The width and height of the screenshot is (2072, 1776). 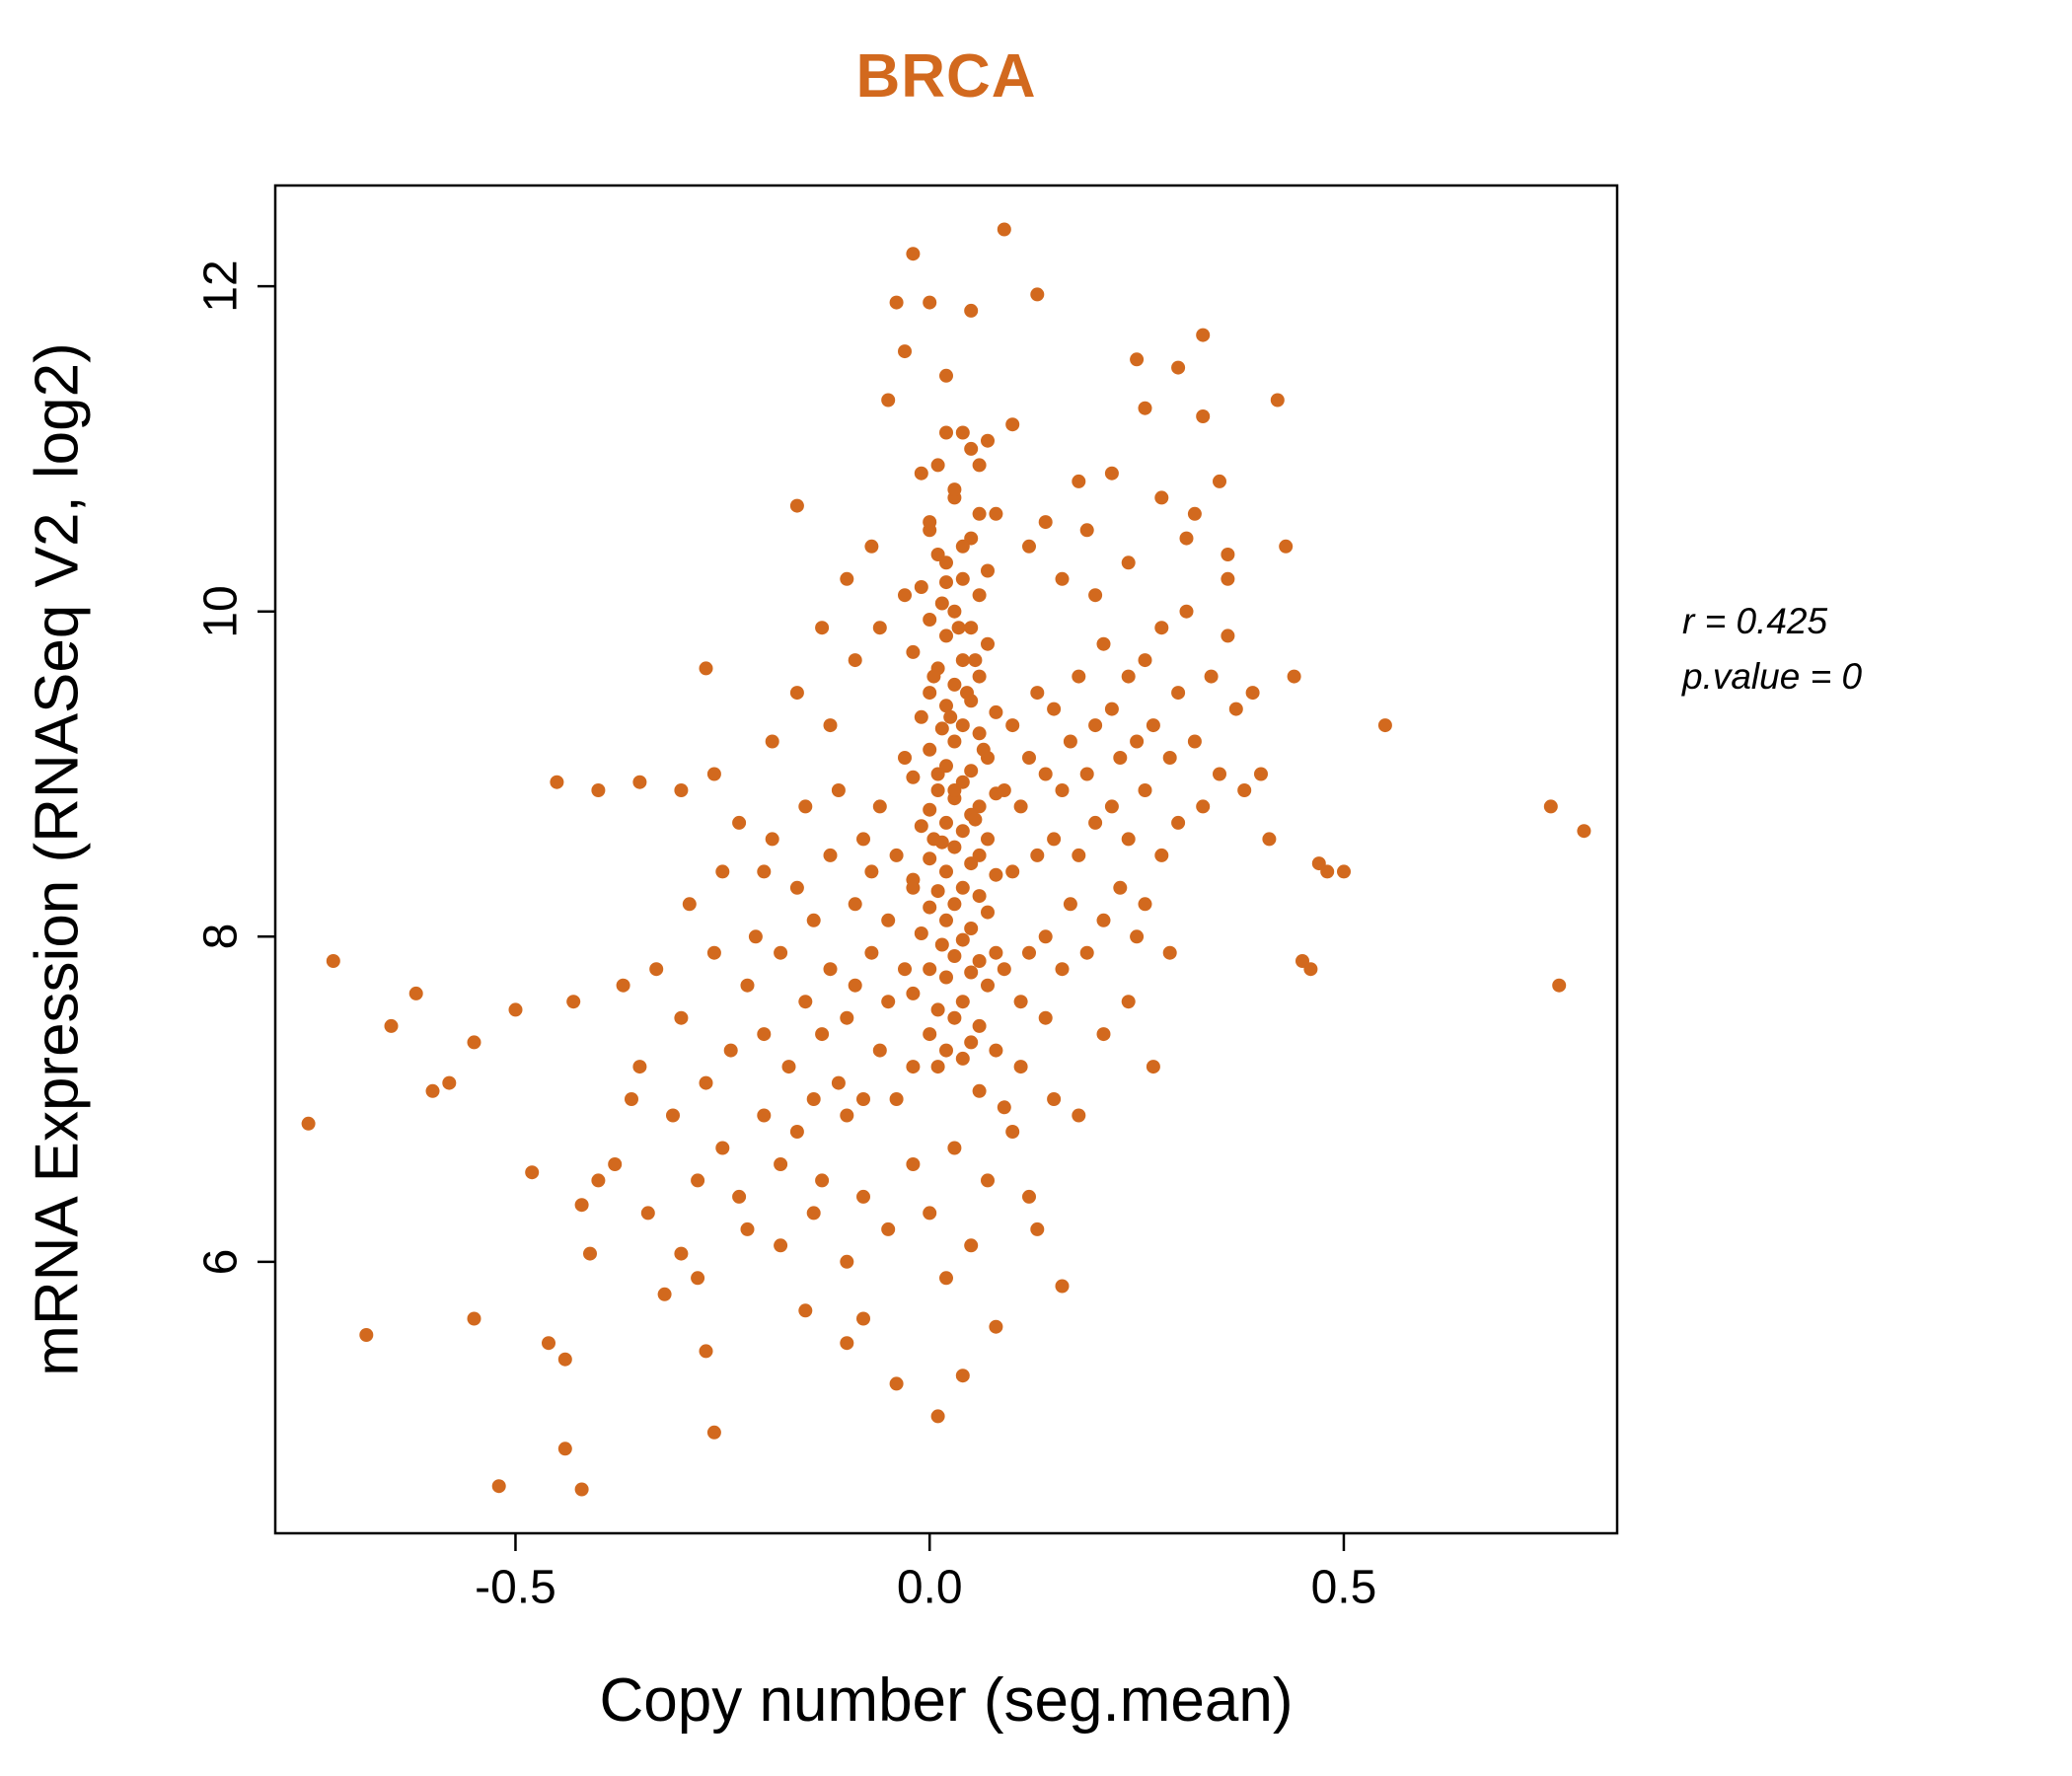 I want to click on r-value-text: r = 0.425, so click(x=1755, y=621).